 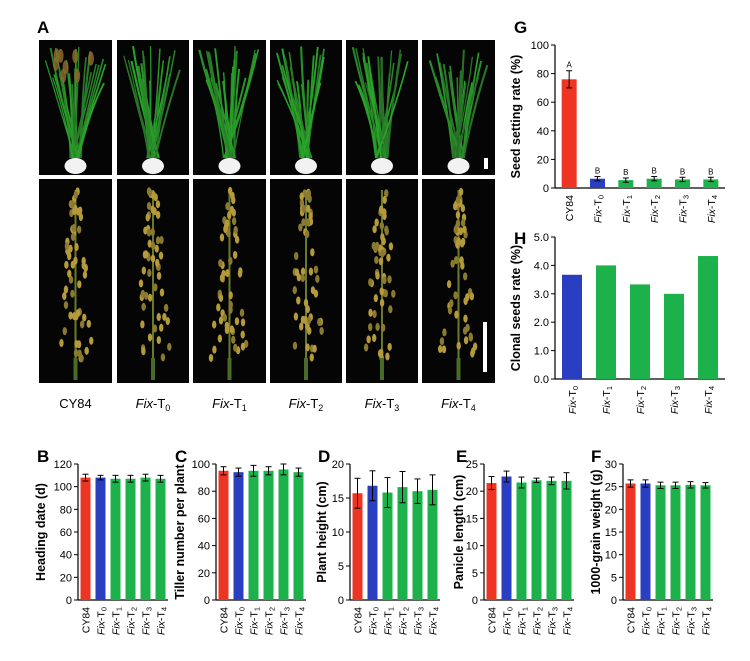 What do you see at coordinates (322, 531) in the screenshot?
I see `y-axis-label: Plant height (cm)` at bounding box center [322, 531].